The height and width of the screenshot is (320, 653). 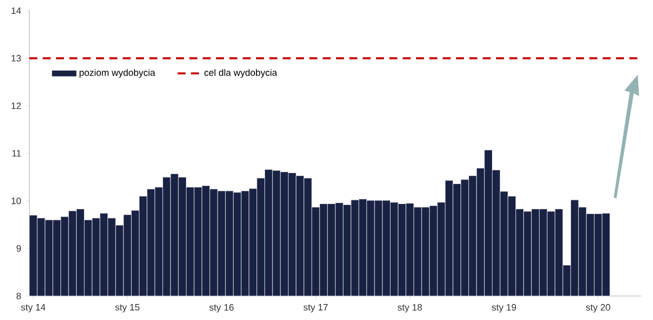 What do you see at coordinates (241, 73) in the screenshot?
I see `legend-label: cel dla wydobycia` at bounding box center [241, 73].